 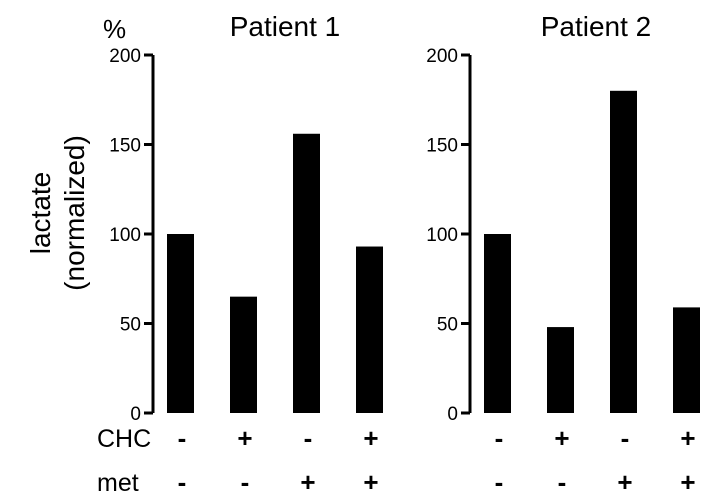 I want to click on row-label-met: met, so click(x=118, y=483).